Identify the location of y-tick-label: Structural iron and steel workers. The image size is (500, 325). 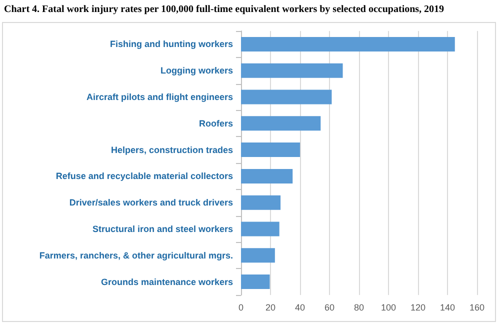
(162, 229).